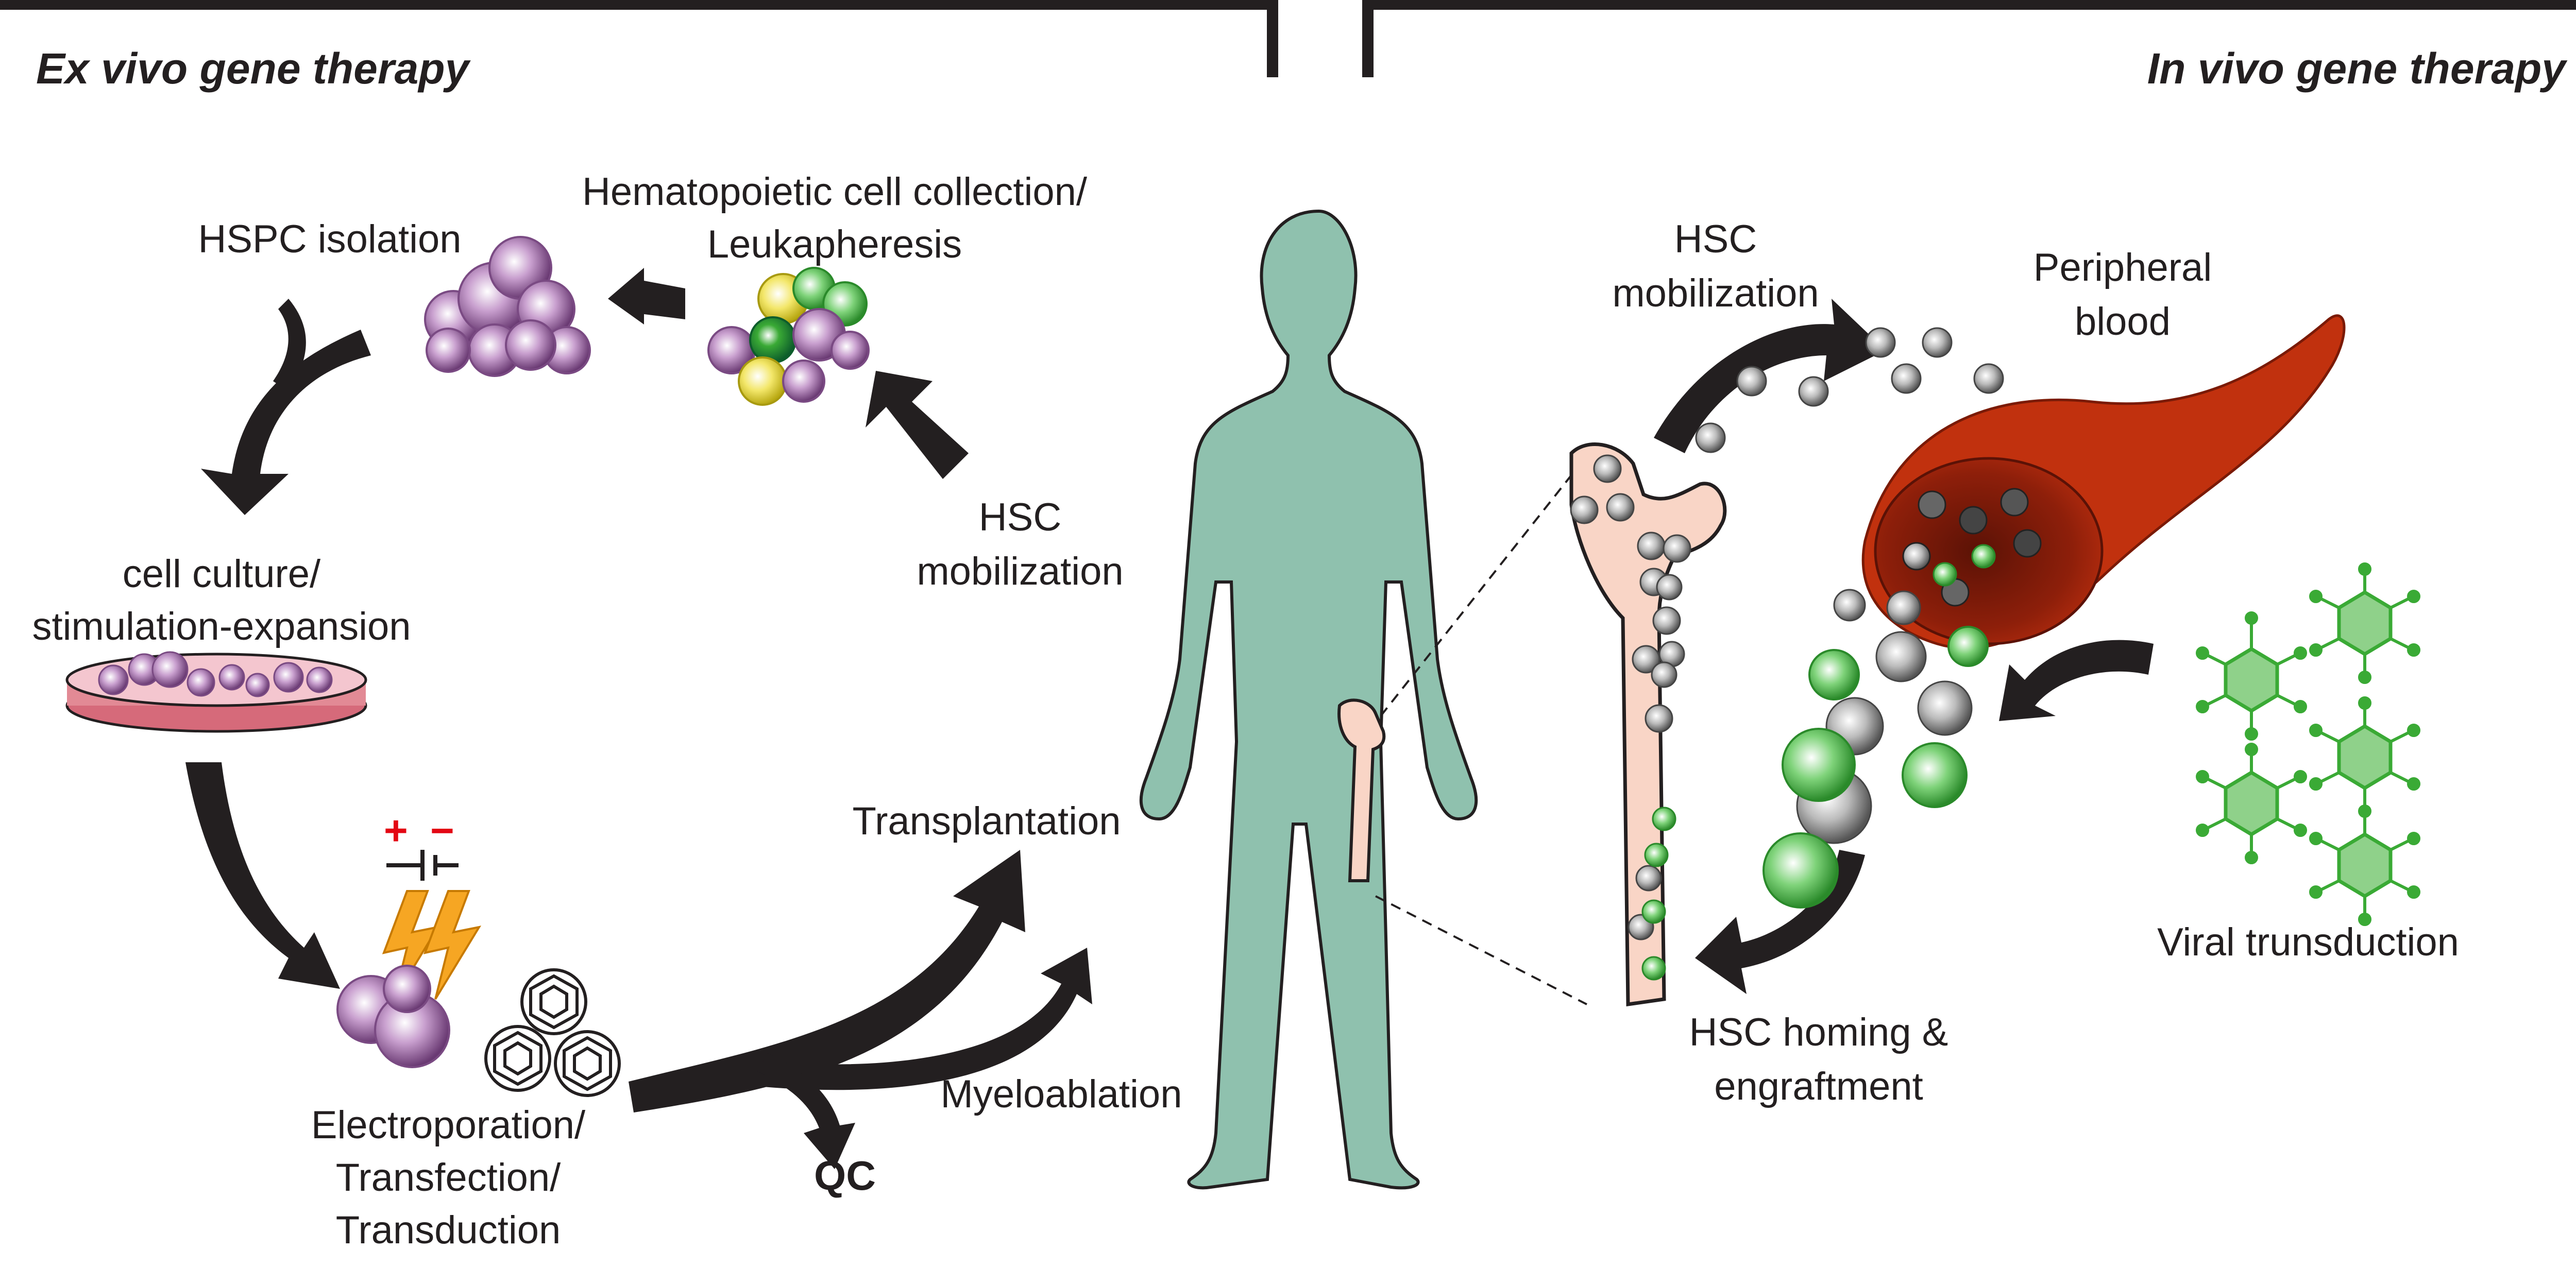 This screenshot has height=1267, width=2576. I want to click on zoom-lines, so click(1481, 736).